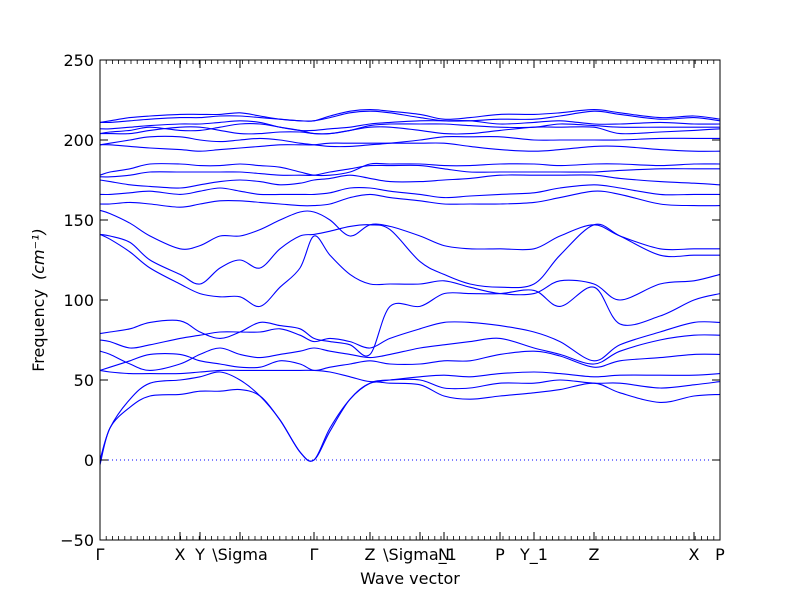 This screenshot has height=600, width=800. Describe the element at coordinates (420, 555) in the screenshot. I see `x-tick-label: \Sigma_1` at that location.